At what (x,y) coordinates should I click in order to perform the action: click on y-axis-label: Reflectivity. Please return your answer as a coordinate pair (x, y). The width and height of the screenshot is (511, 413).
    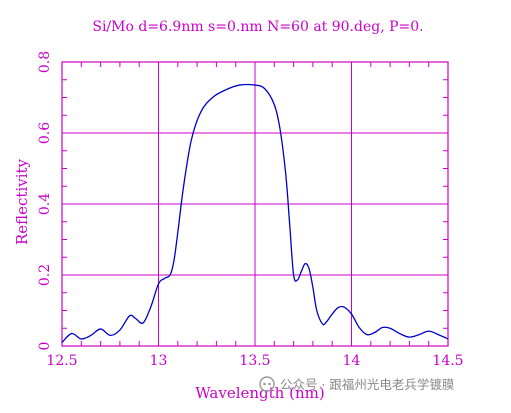
    Looking at the image, I should click on (22, 201).